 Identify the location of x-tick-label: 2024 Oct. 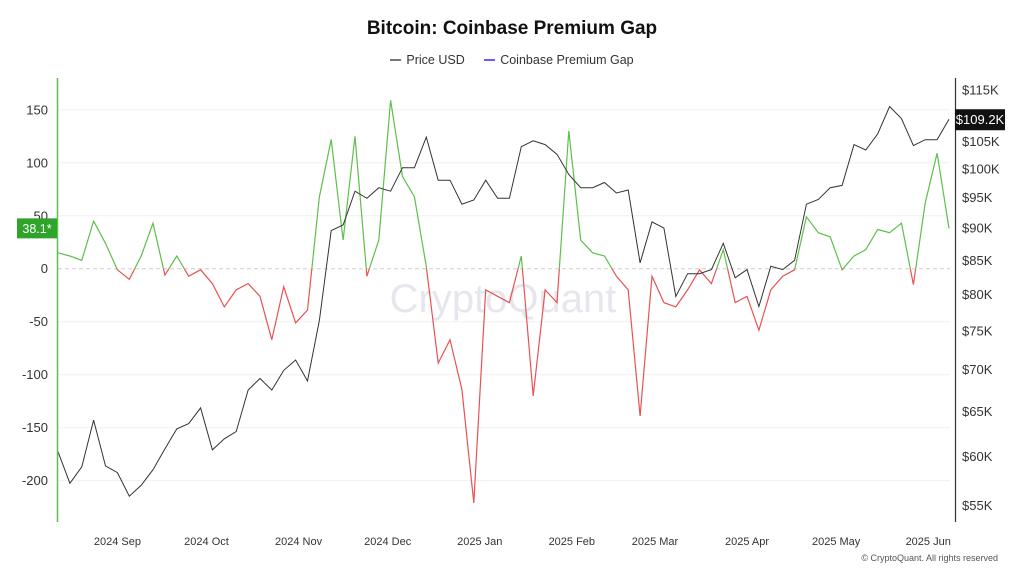
(206, 542).